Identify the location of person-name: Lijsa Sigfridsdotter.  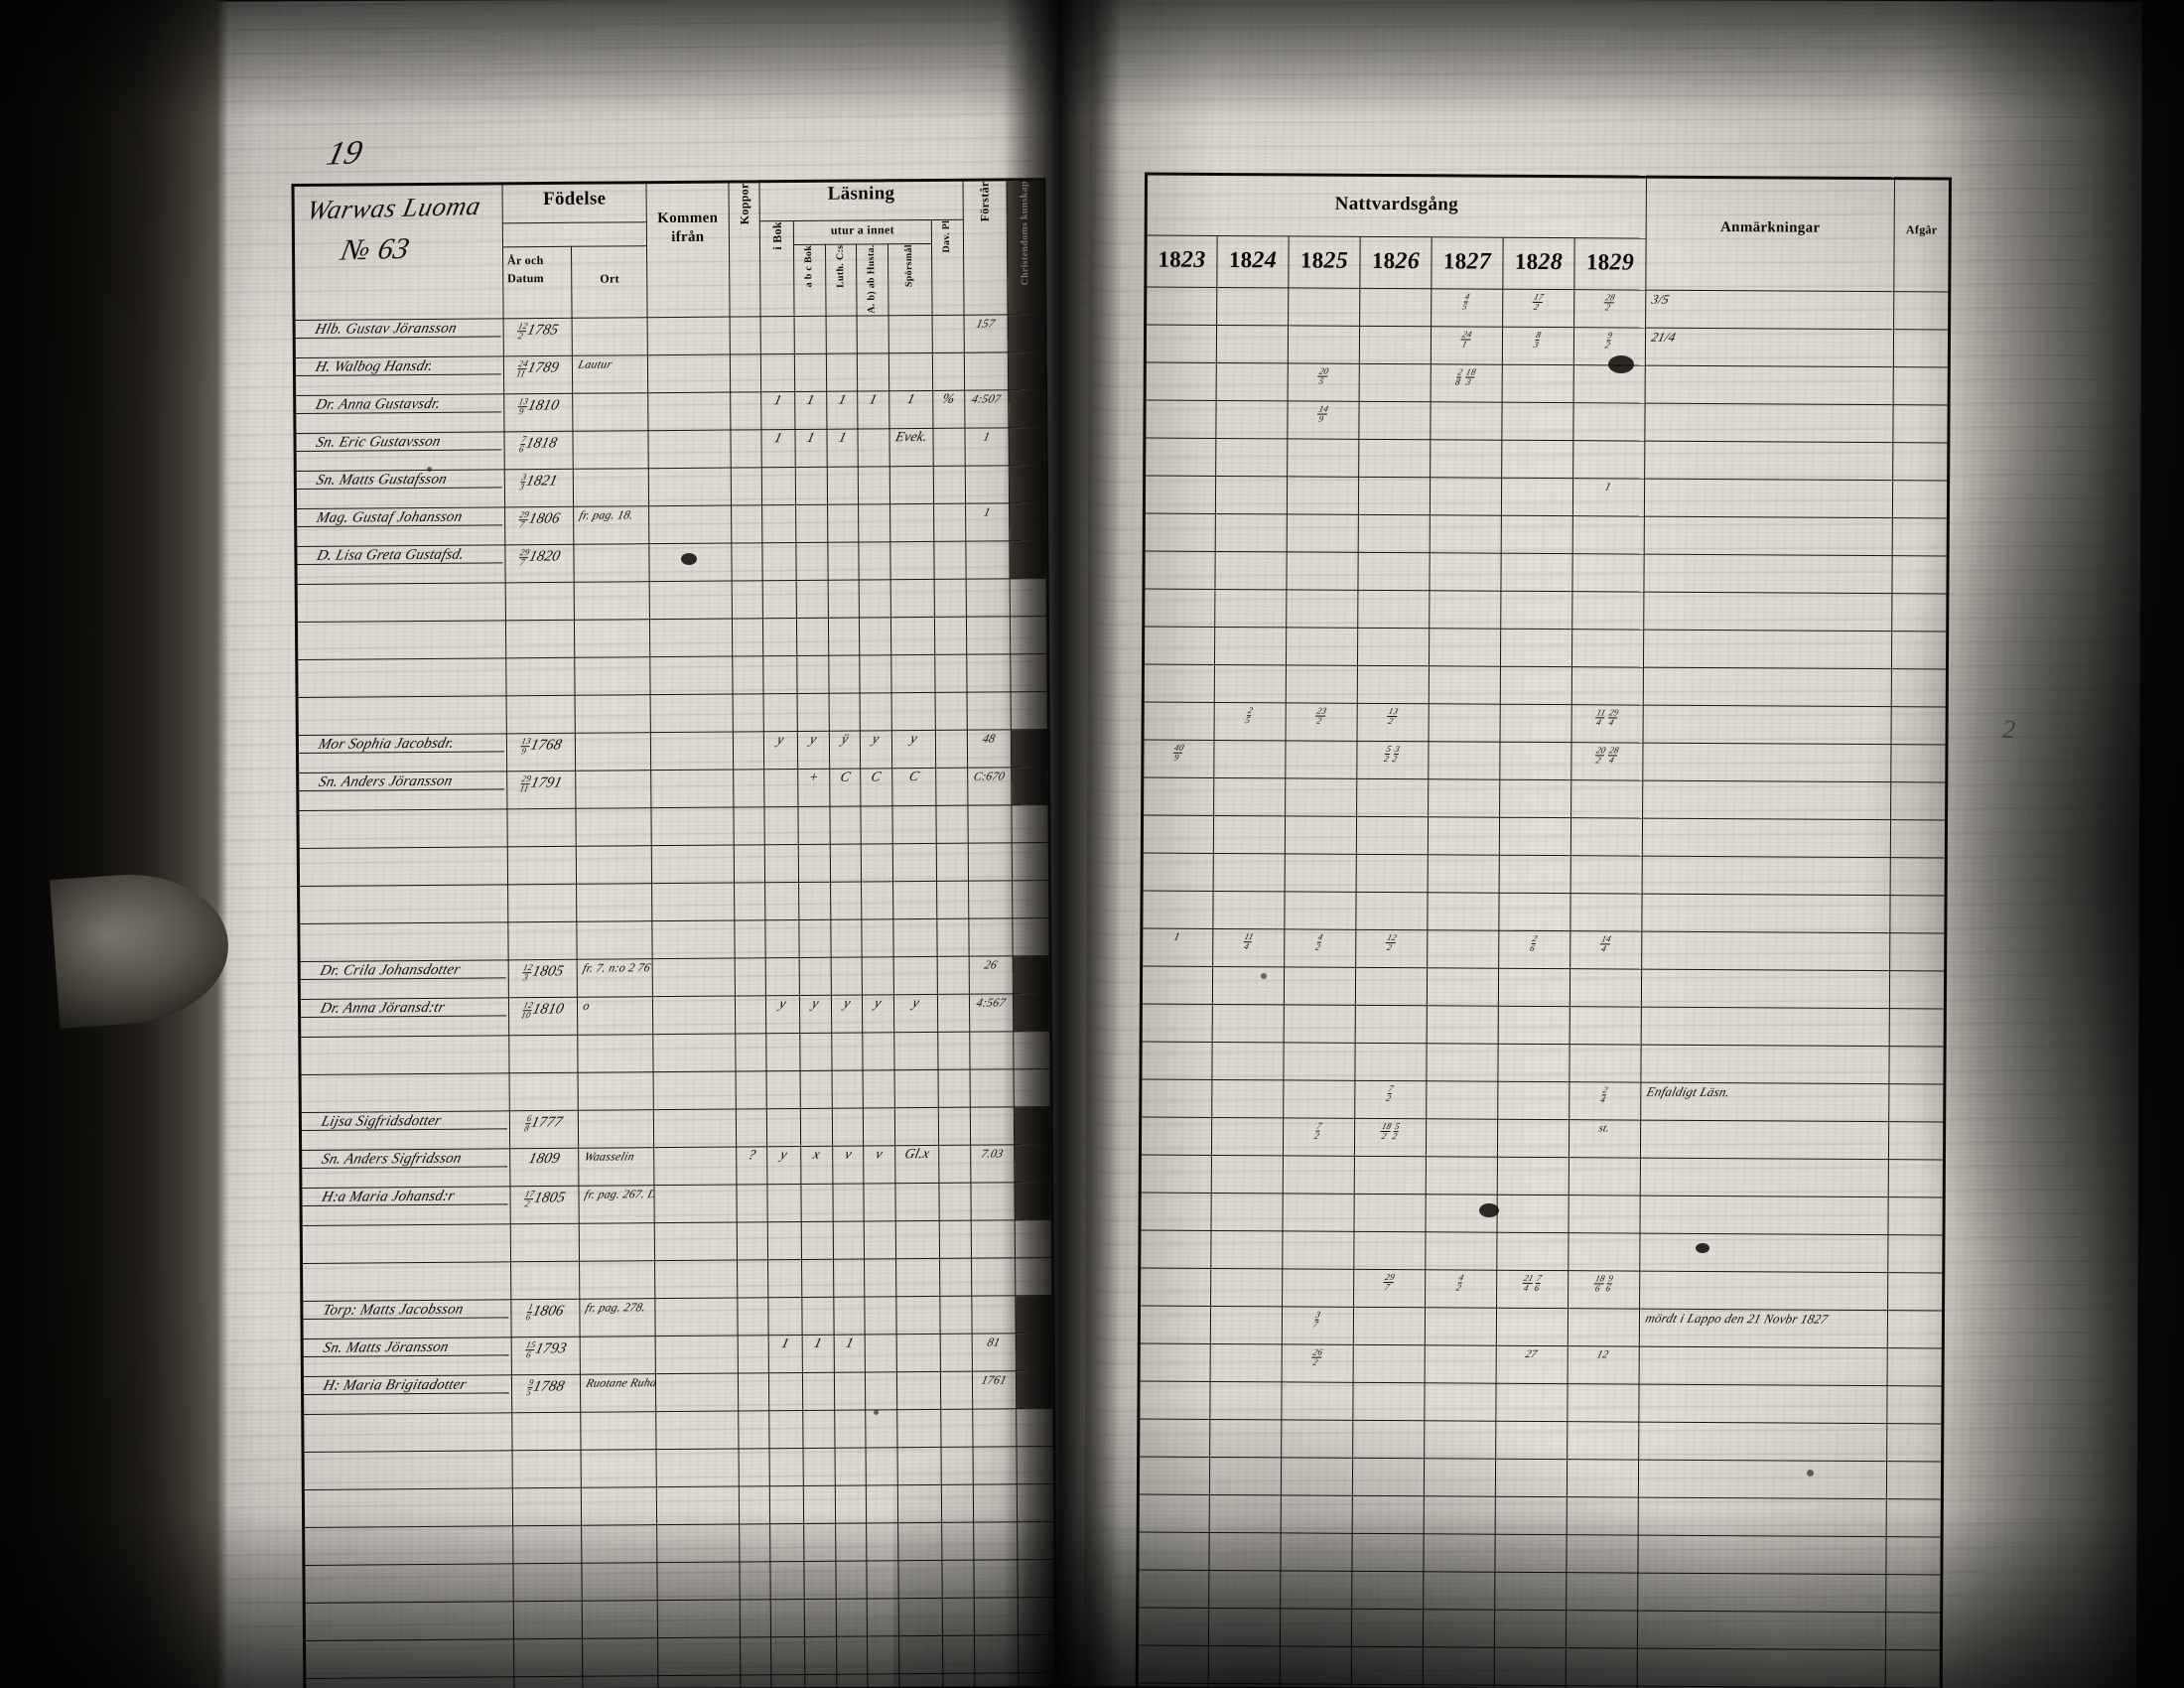
(405, 1121).